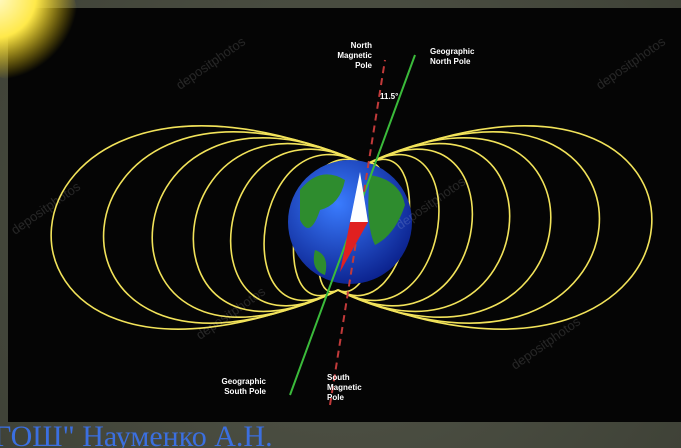 The image size is (681, 448). What do you see at coordinates (344, 387) in the screenshot?
I see `label: South Magnetic Pole` at bounding box center [344, 387].